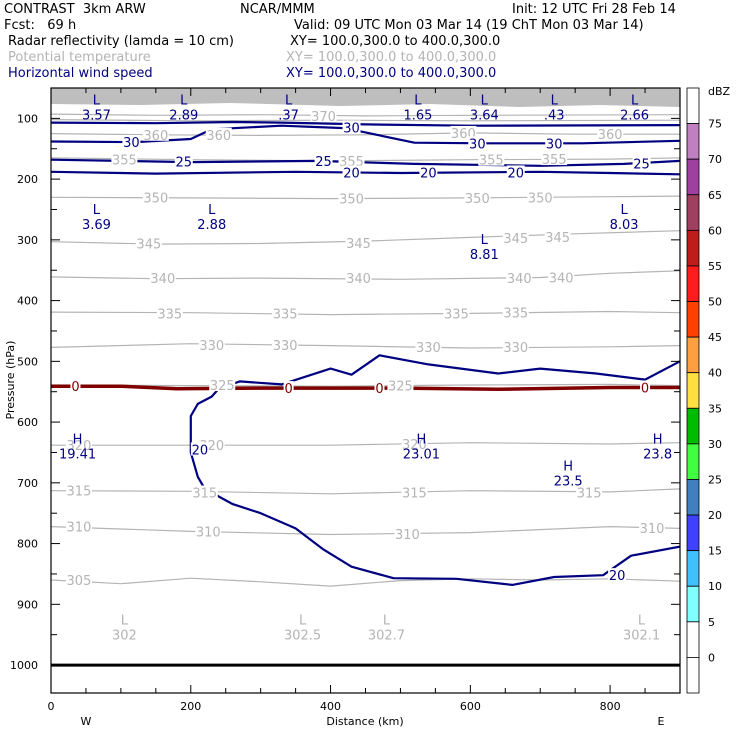 This screenshot has width=740, height=740. Describe the element at coordinates (40, 25) in the screenshot. I see `forecast-hour: Fcst: 69 h` at that location.